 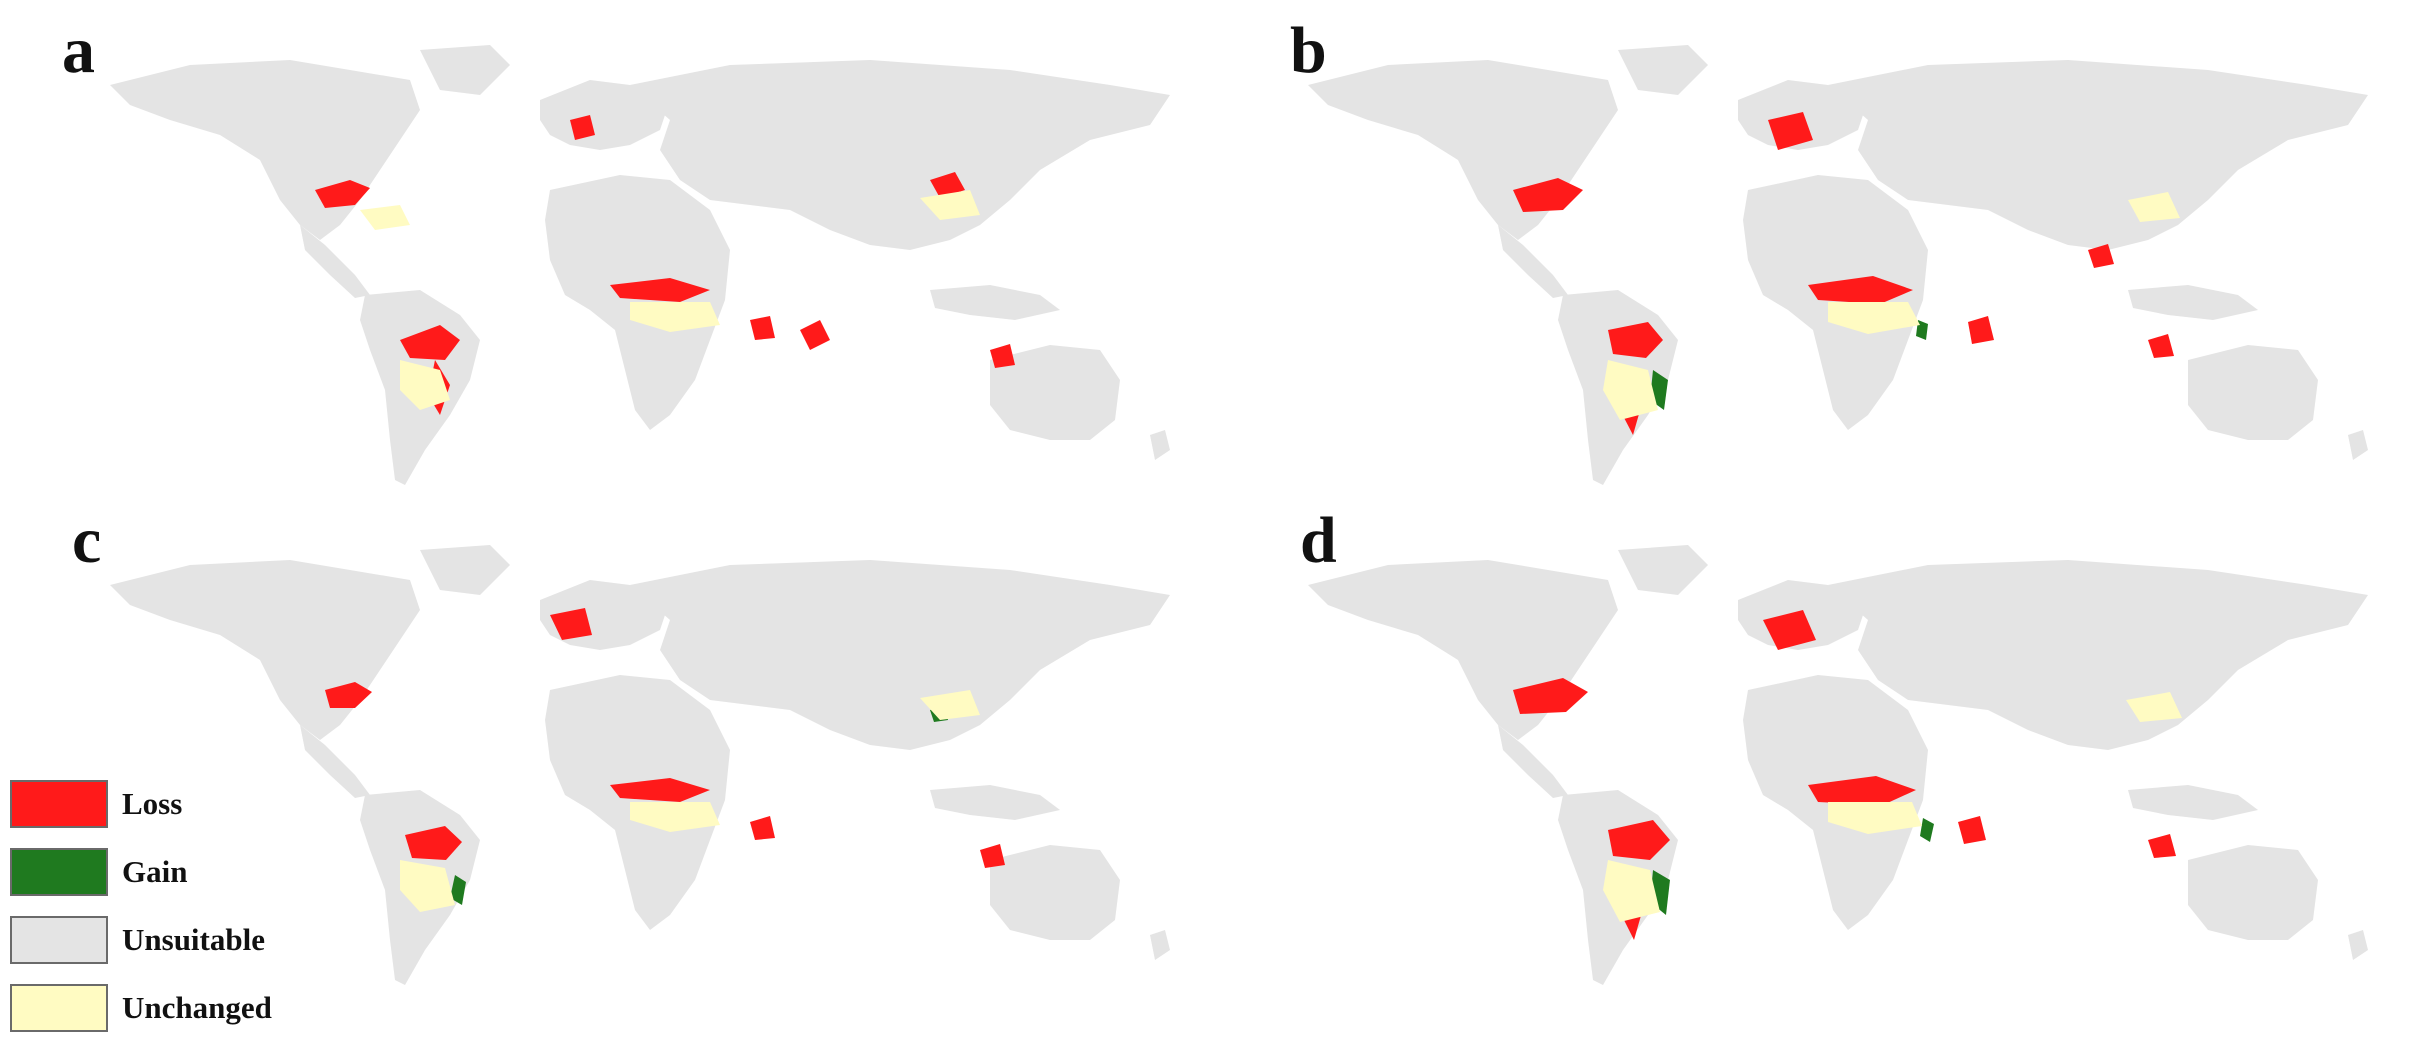 I want to click on unchanged-regions-b, so click(x=1891, y=306).